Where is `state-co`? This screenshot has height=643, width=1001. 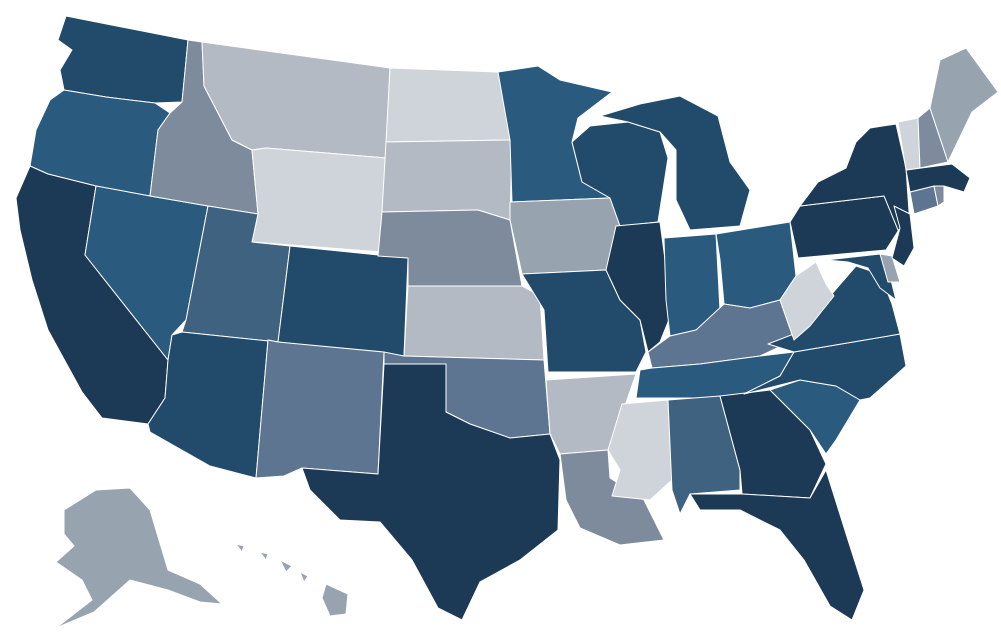
state-co is located at coordinates (343, 301).